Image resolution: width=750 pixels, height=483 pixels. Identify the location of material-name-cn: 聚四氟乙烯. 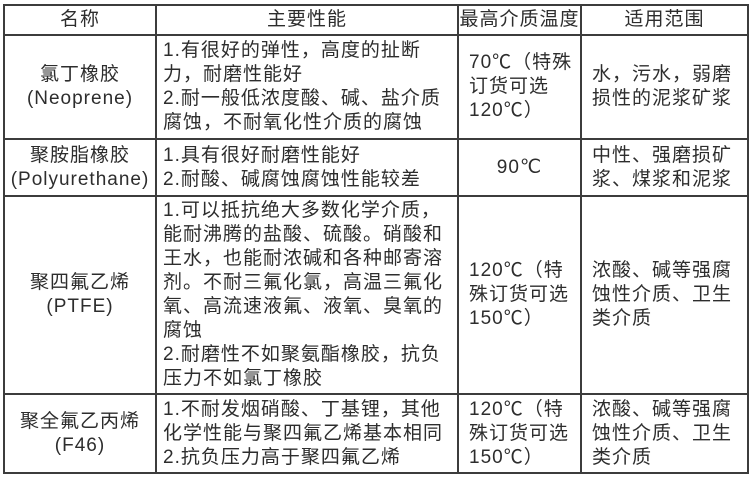
(79, 282).